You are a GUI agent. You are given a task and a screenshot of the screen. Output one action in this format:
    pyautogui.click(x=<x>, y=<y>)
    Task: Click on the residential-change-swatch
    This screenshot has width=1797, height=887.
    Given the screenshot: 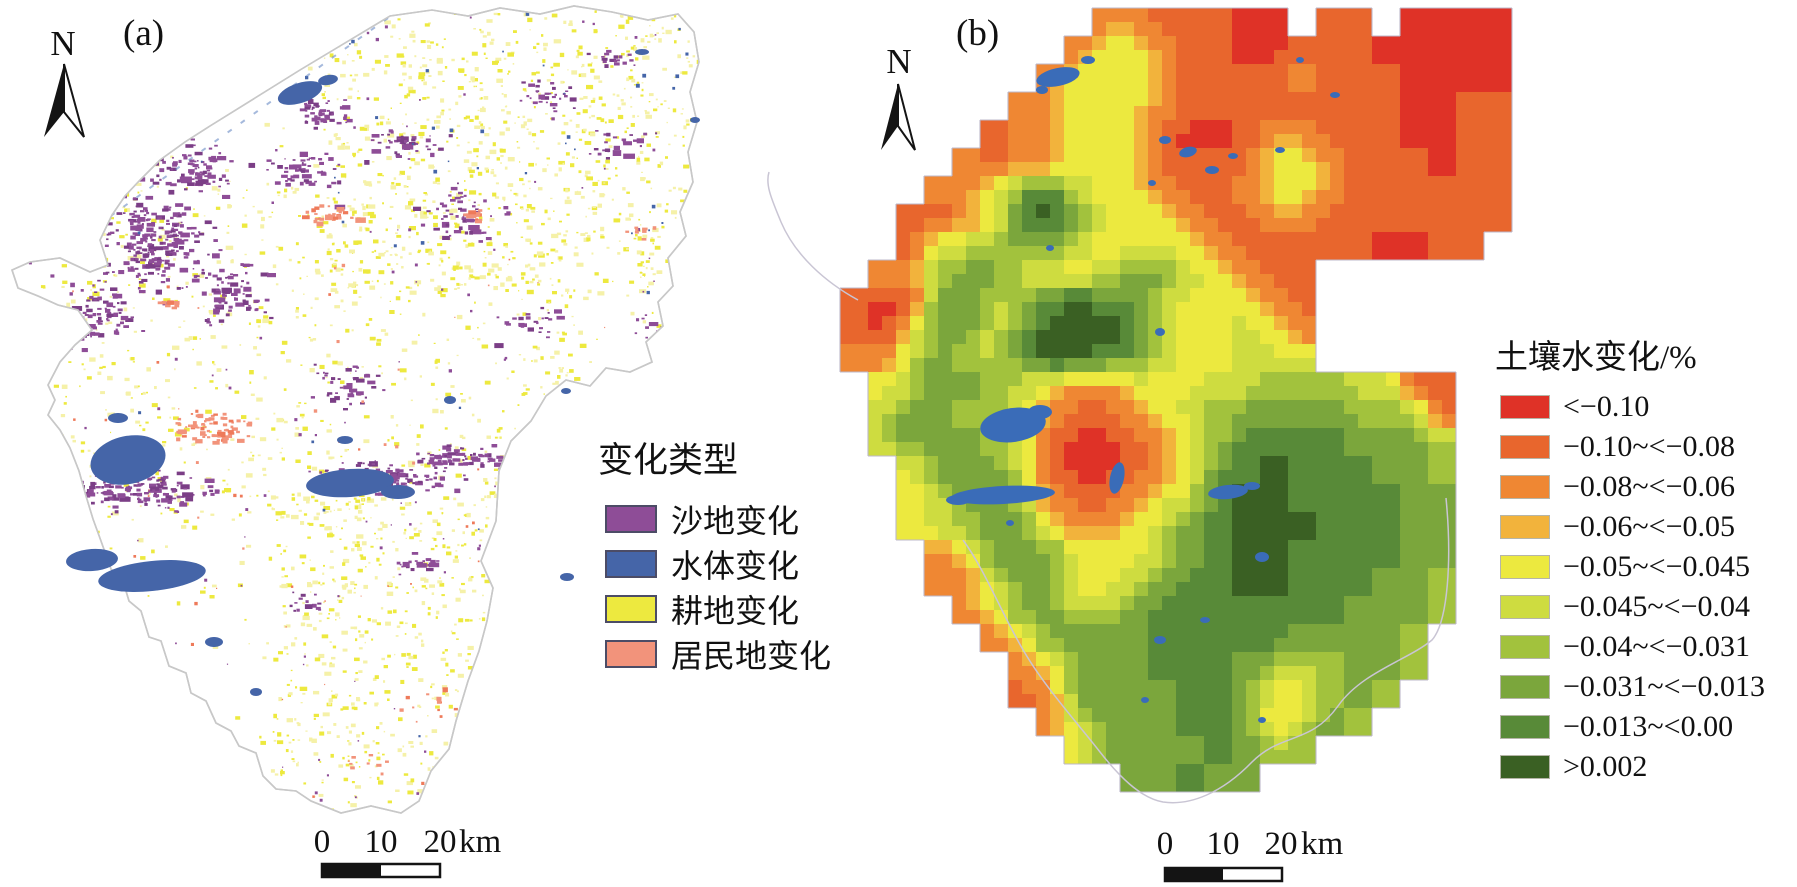 What is the action you would take?
    pyautogui.click(x=631, y=654)
    